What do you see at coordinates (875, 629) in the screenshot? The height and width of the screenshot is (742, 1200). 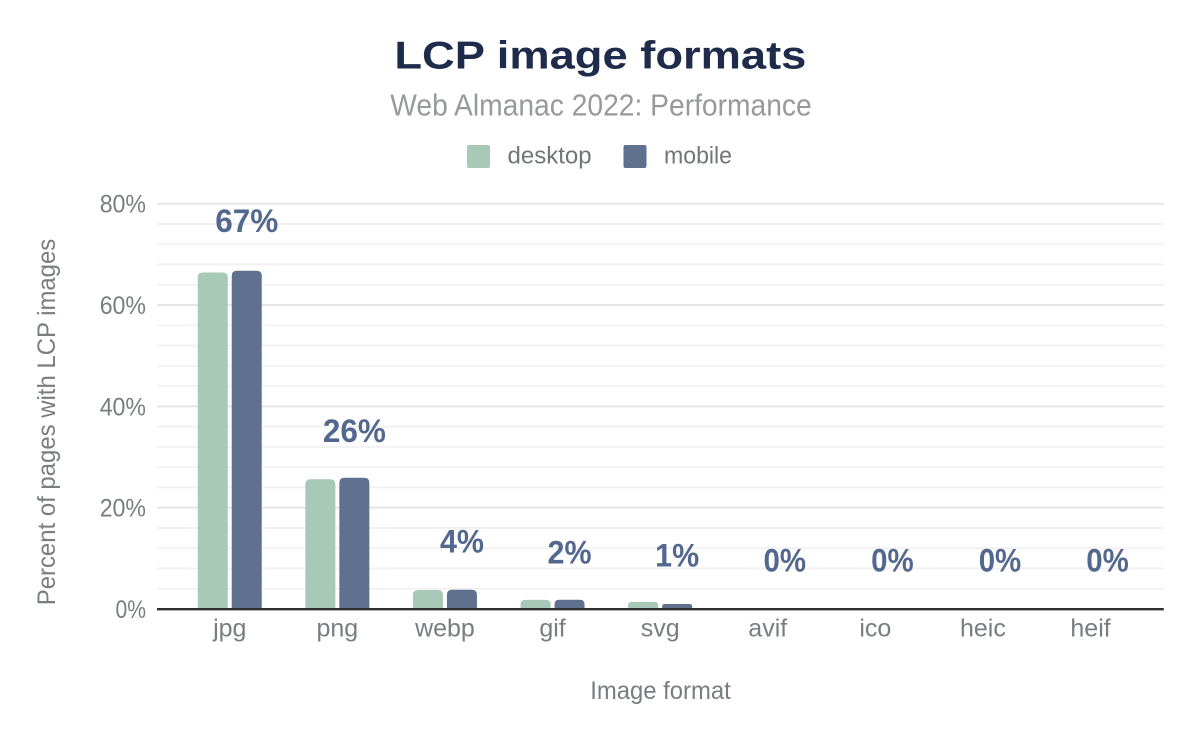 I see `svg-text: ico` at bounding box center [875, 629].